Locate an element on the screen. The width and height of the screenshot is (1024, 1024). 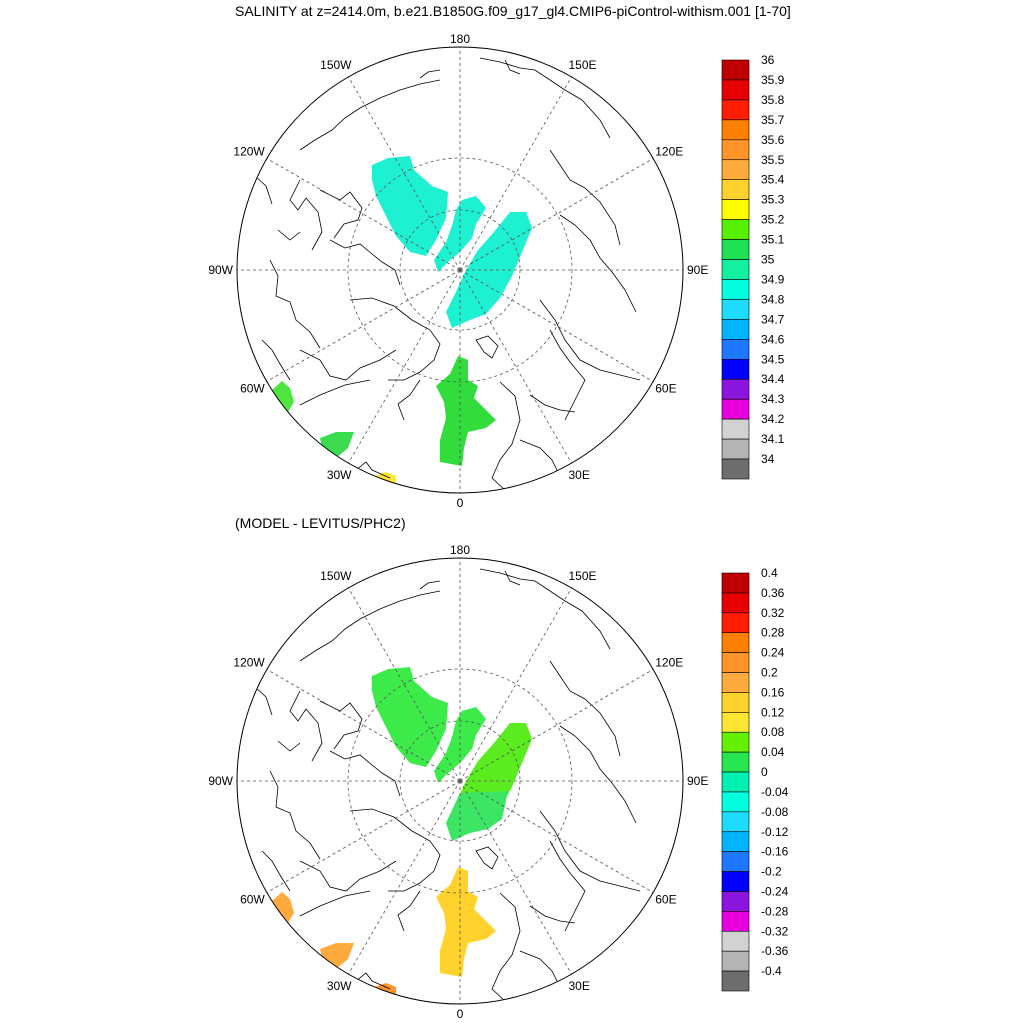
colorbar-label: -0.12 is located at coordinates (775, 832).